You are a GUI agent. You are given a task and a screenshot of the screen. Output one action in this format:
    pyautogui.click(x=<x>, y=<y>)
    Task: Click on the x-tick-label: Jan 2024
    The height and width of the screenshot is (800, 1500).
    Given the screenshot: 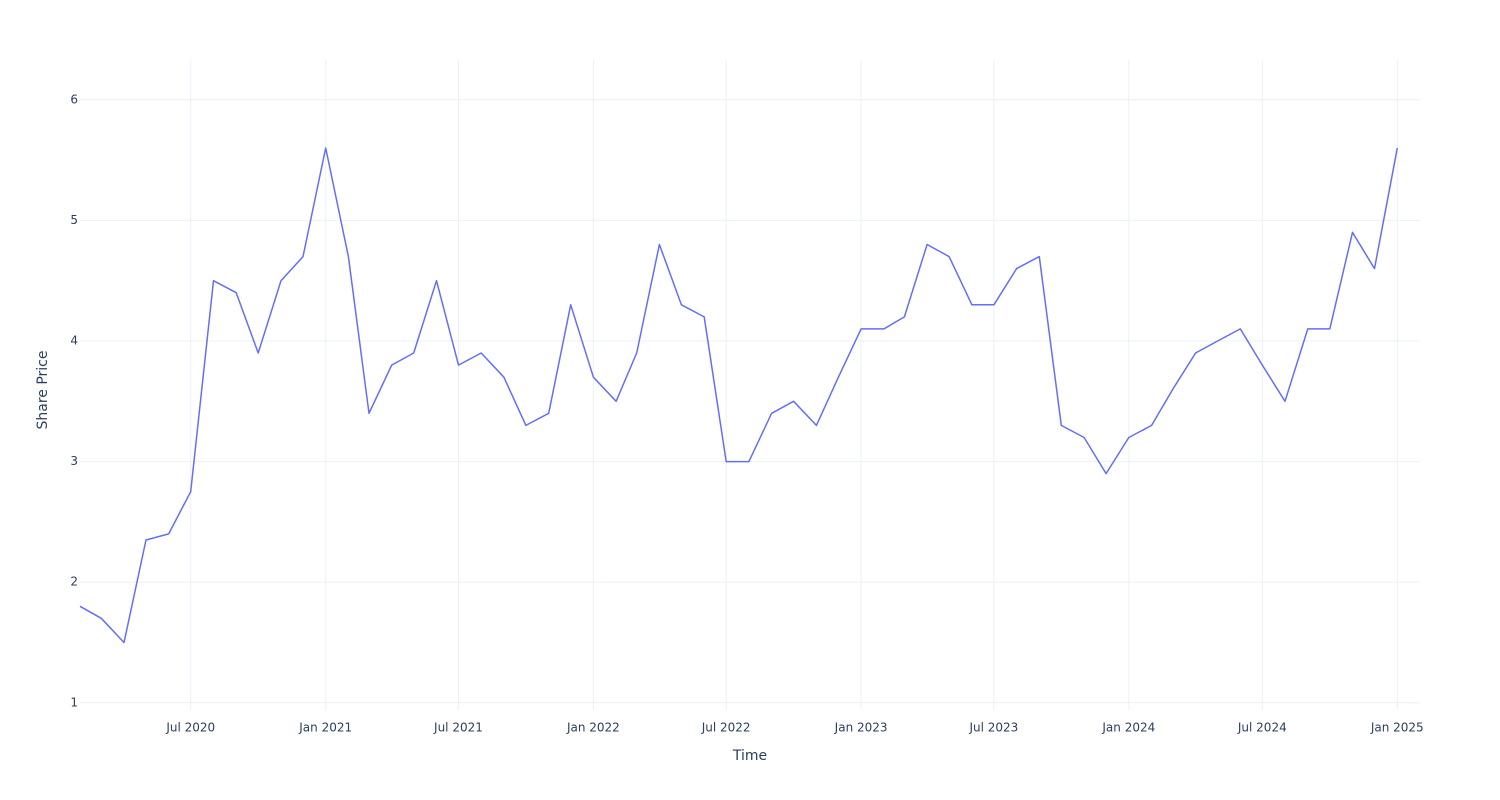 What is the action you would take?
    pyautogui.click(x=1128, y=728)
    